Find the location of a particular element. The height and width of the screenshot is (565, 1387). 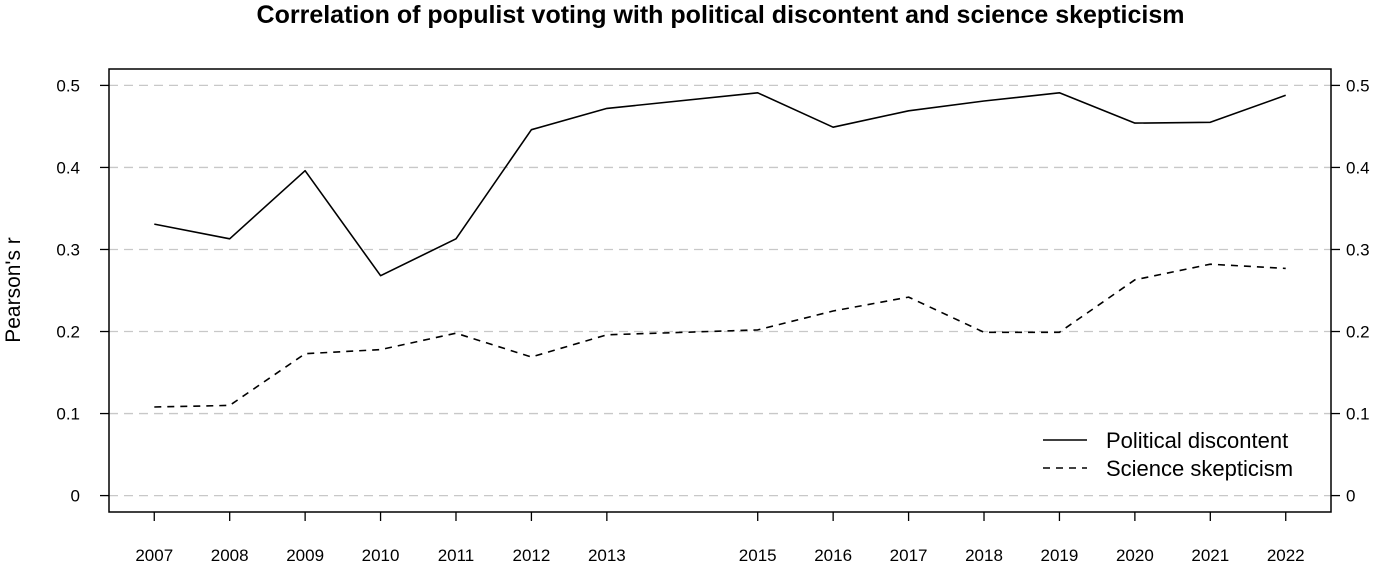

y-tick-label-right: 0.1 is located at coordinates (1358, 414).